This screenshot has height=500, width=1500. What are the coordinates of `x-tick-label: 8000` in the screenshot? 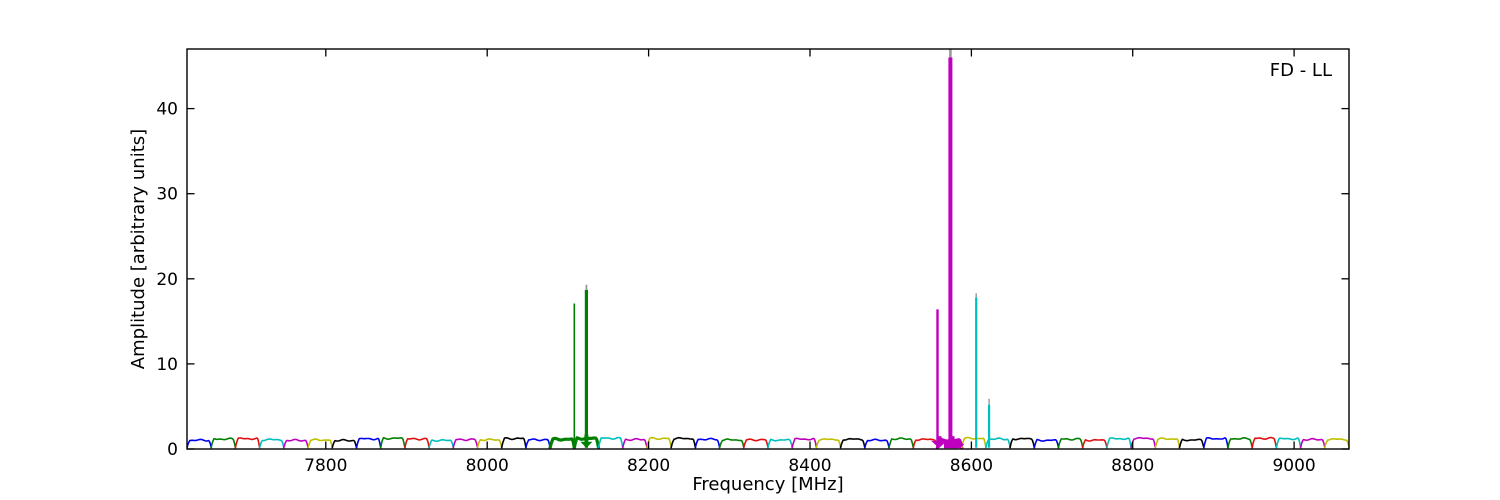 It's located at (487, 466).